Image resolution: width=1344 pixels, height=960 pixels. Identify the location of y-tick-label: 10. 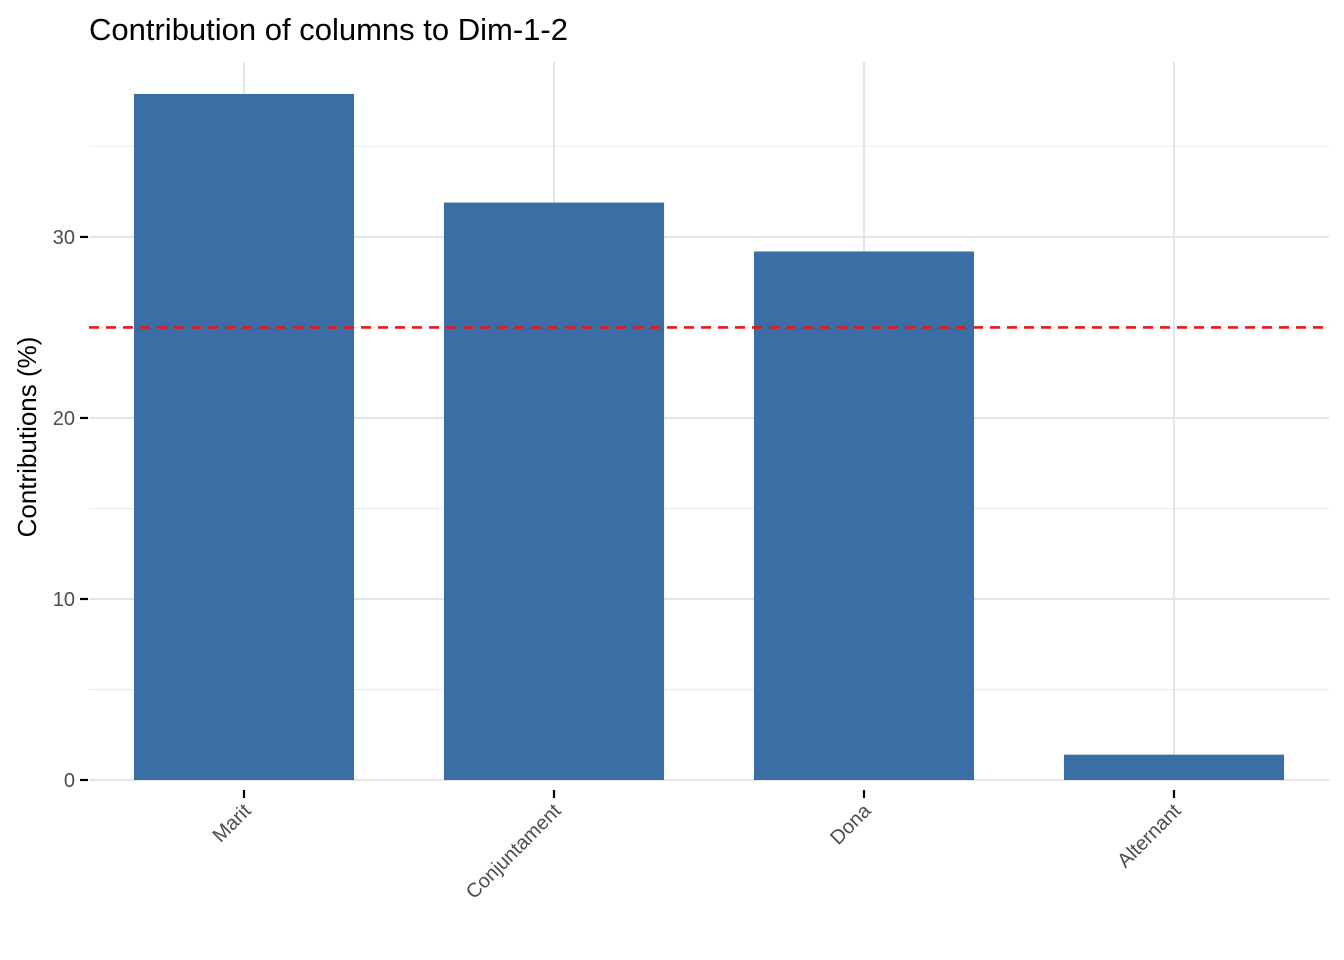
(64, 600).